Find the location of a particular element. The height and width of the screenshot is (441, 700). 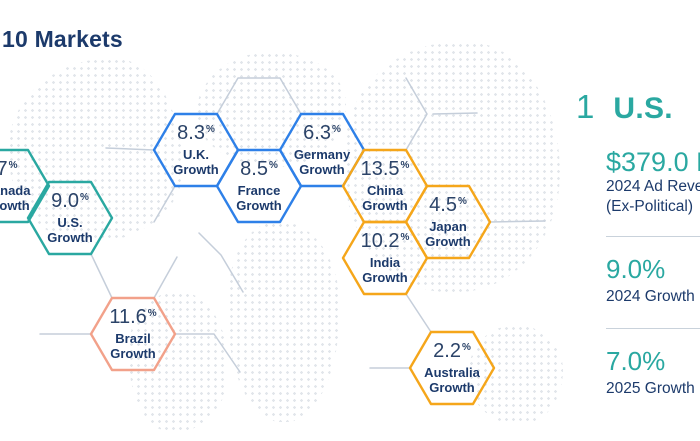

market-value: 8.5% is located at coordinates (259, 169).